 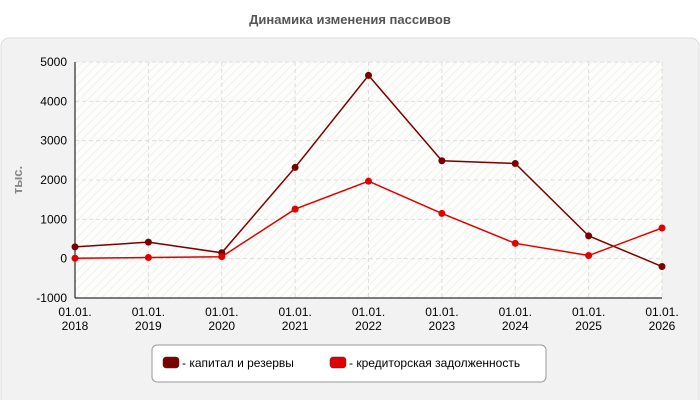 What do you see at coordinates (53, 141) in the screenshot?
I see `y-tick-label: 3000` at bounding box center [53, 141].